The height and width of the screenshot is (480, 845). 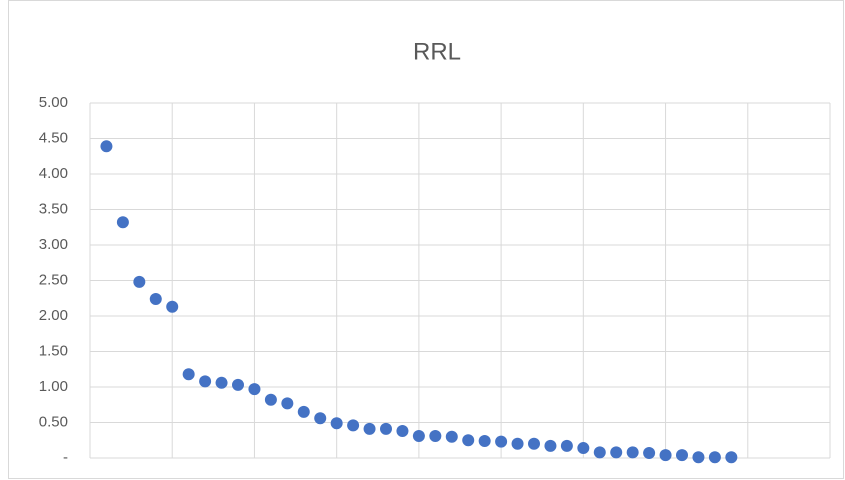 What do you see at coordinates (53, 279) in the screenshot?
I see `y-tick-label: 2.50` at bounding box center [53, 279].